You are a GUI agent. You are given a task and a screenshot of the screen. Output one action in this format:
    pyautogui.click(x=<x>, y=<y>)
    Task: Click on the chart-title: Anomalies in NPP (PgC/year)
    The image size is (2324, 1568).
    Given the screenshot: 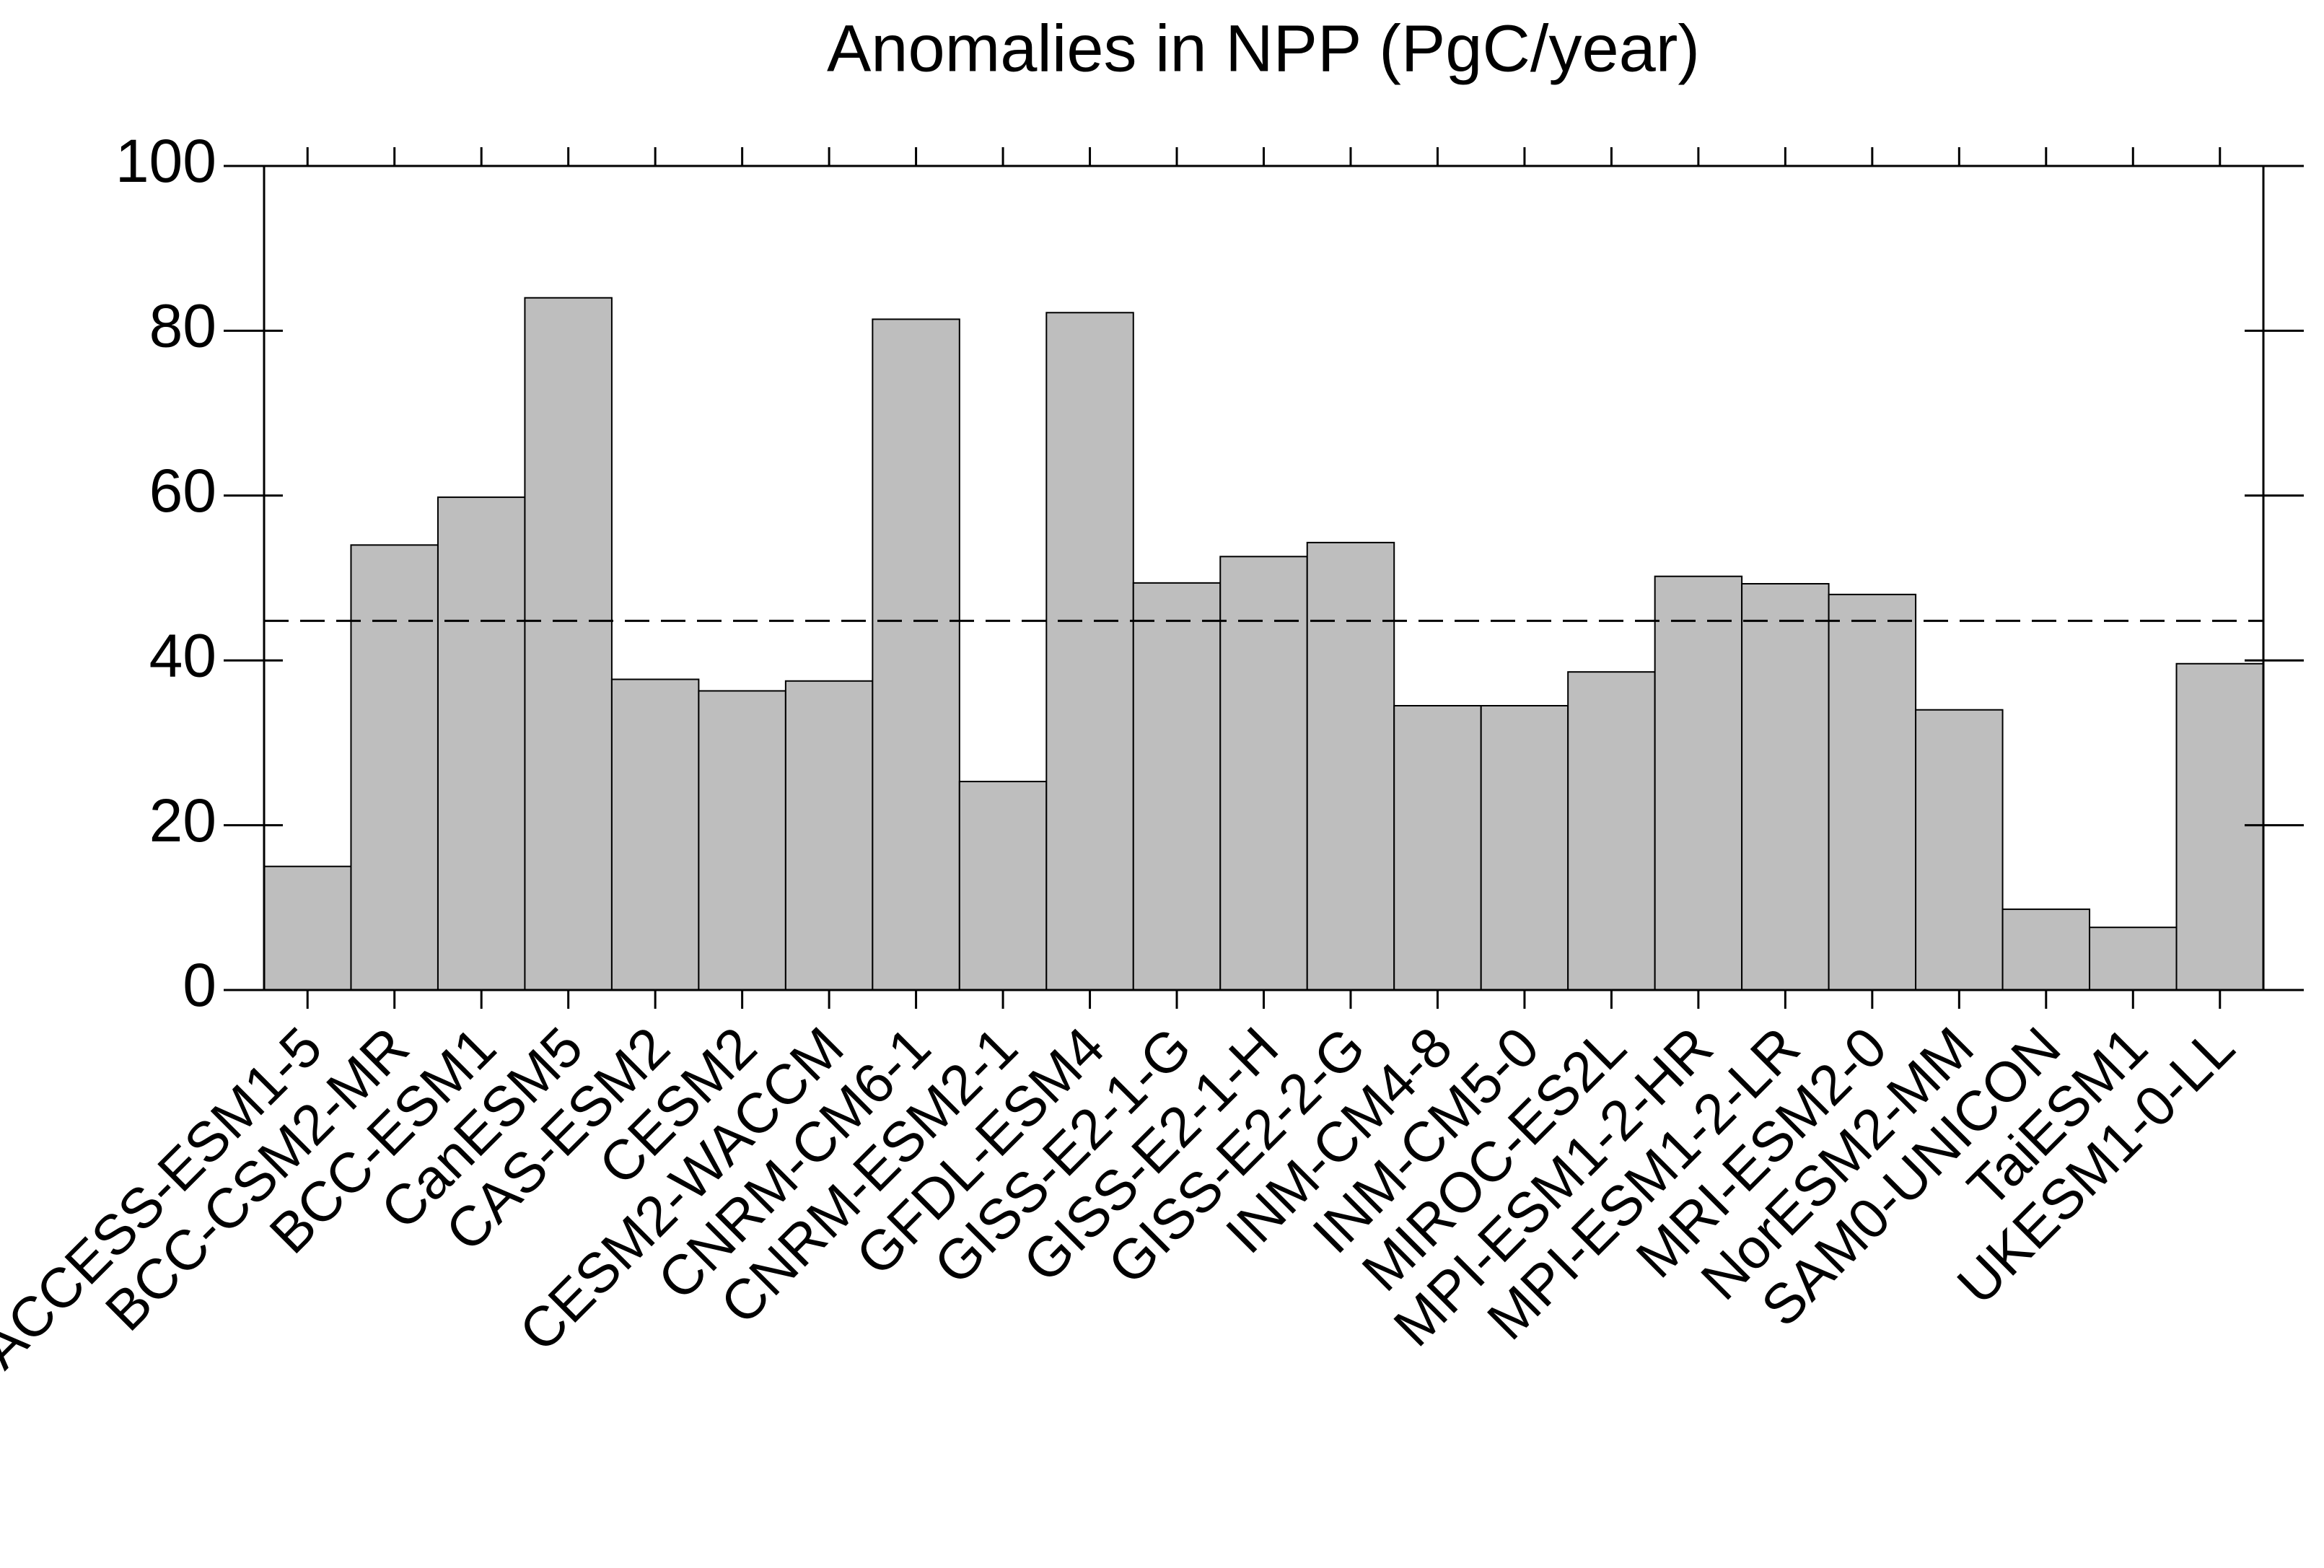 What is the action you would take?
    pyautogui.click(x=1263, y=48)
    